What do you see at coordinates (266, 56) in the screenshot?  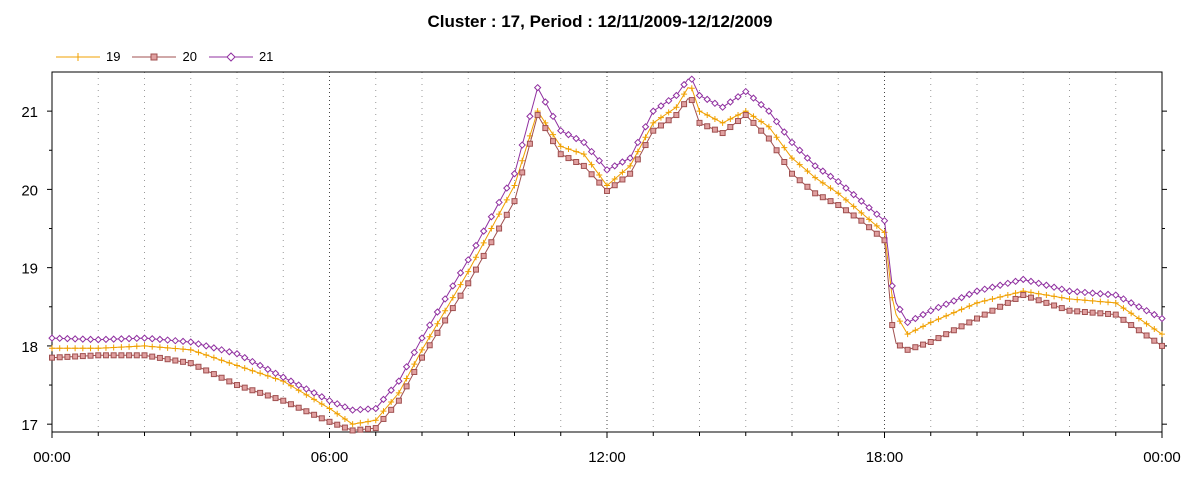 I see `legend-label-21: 21` at bounding box center [266, 56].